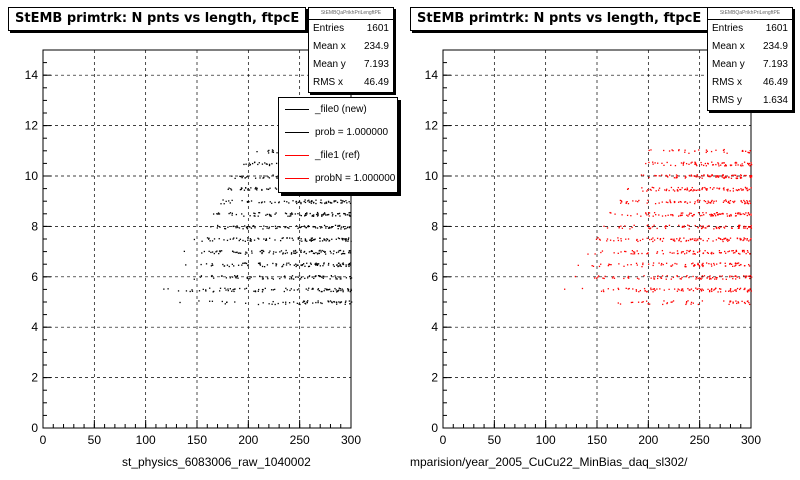  Describe the element at coordinates (146, 440) in the screenshot. I see `x-tick-label: 100` at that location.